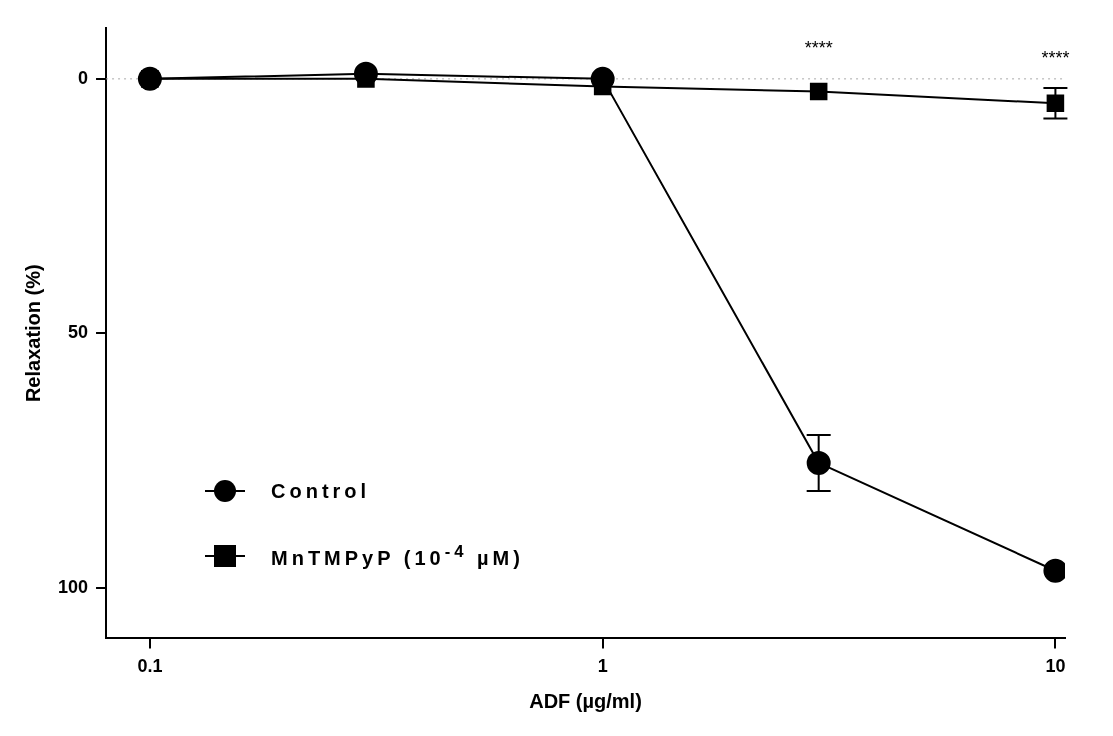 This screenshot has height=736, width=1113. I want to click on y-tick-label: 100, so click(73, 586).